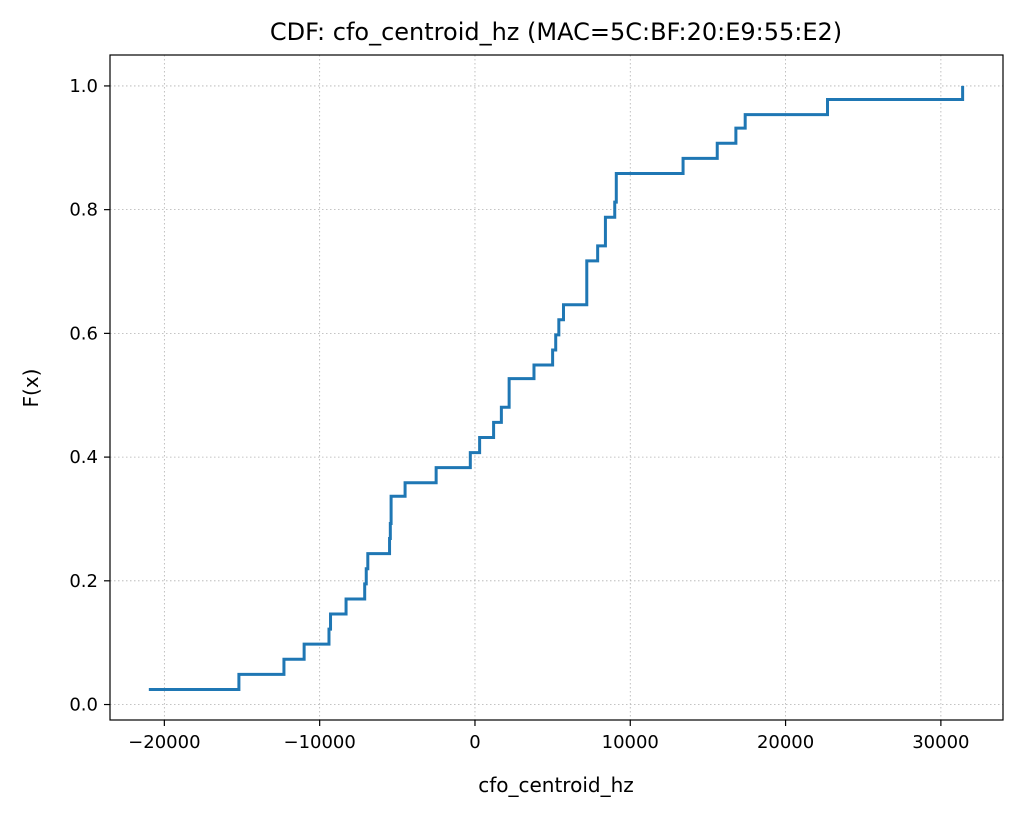 This screenshot has height=815, width=1020. What do you see at coordinates (83, 333) in the screenshot?
I see `y-tick-label: 0.6` at bounding box center [83, 333].